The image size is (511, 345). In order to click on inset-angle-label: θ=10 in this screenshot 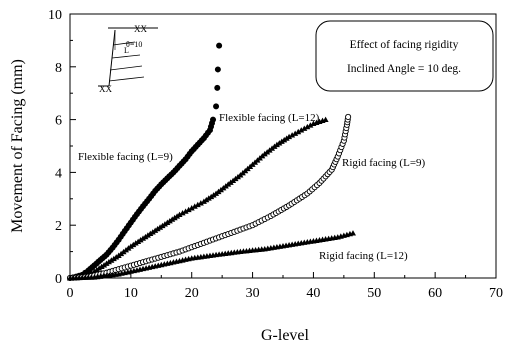, I will do `click(134, 44)`.